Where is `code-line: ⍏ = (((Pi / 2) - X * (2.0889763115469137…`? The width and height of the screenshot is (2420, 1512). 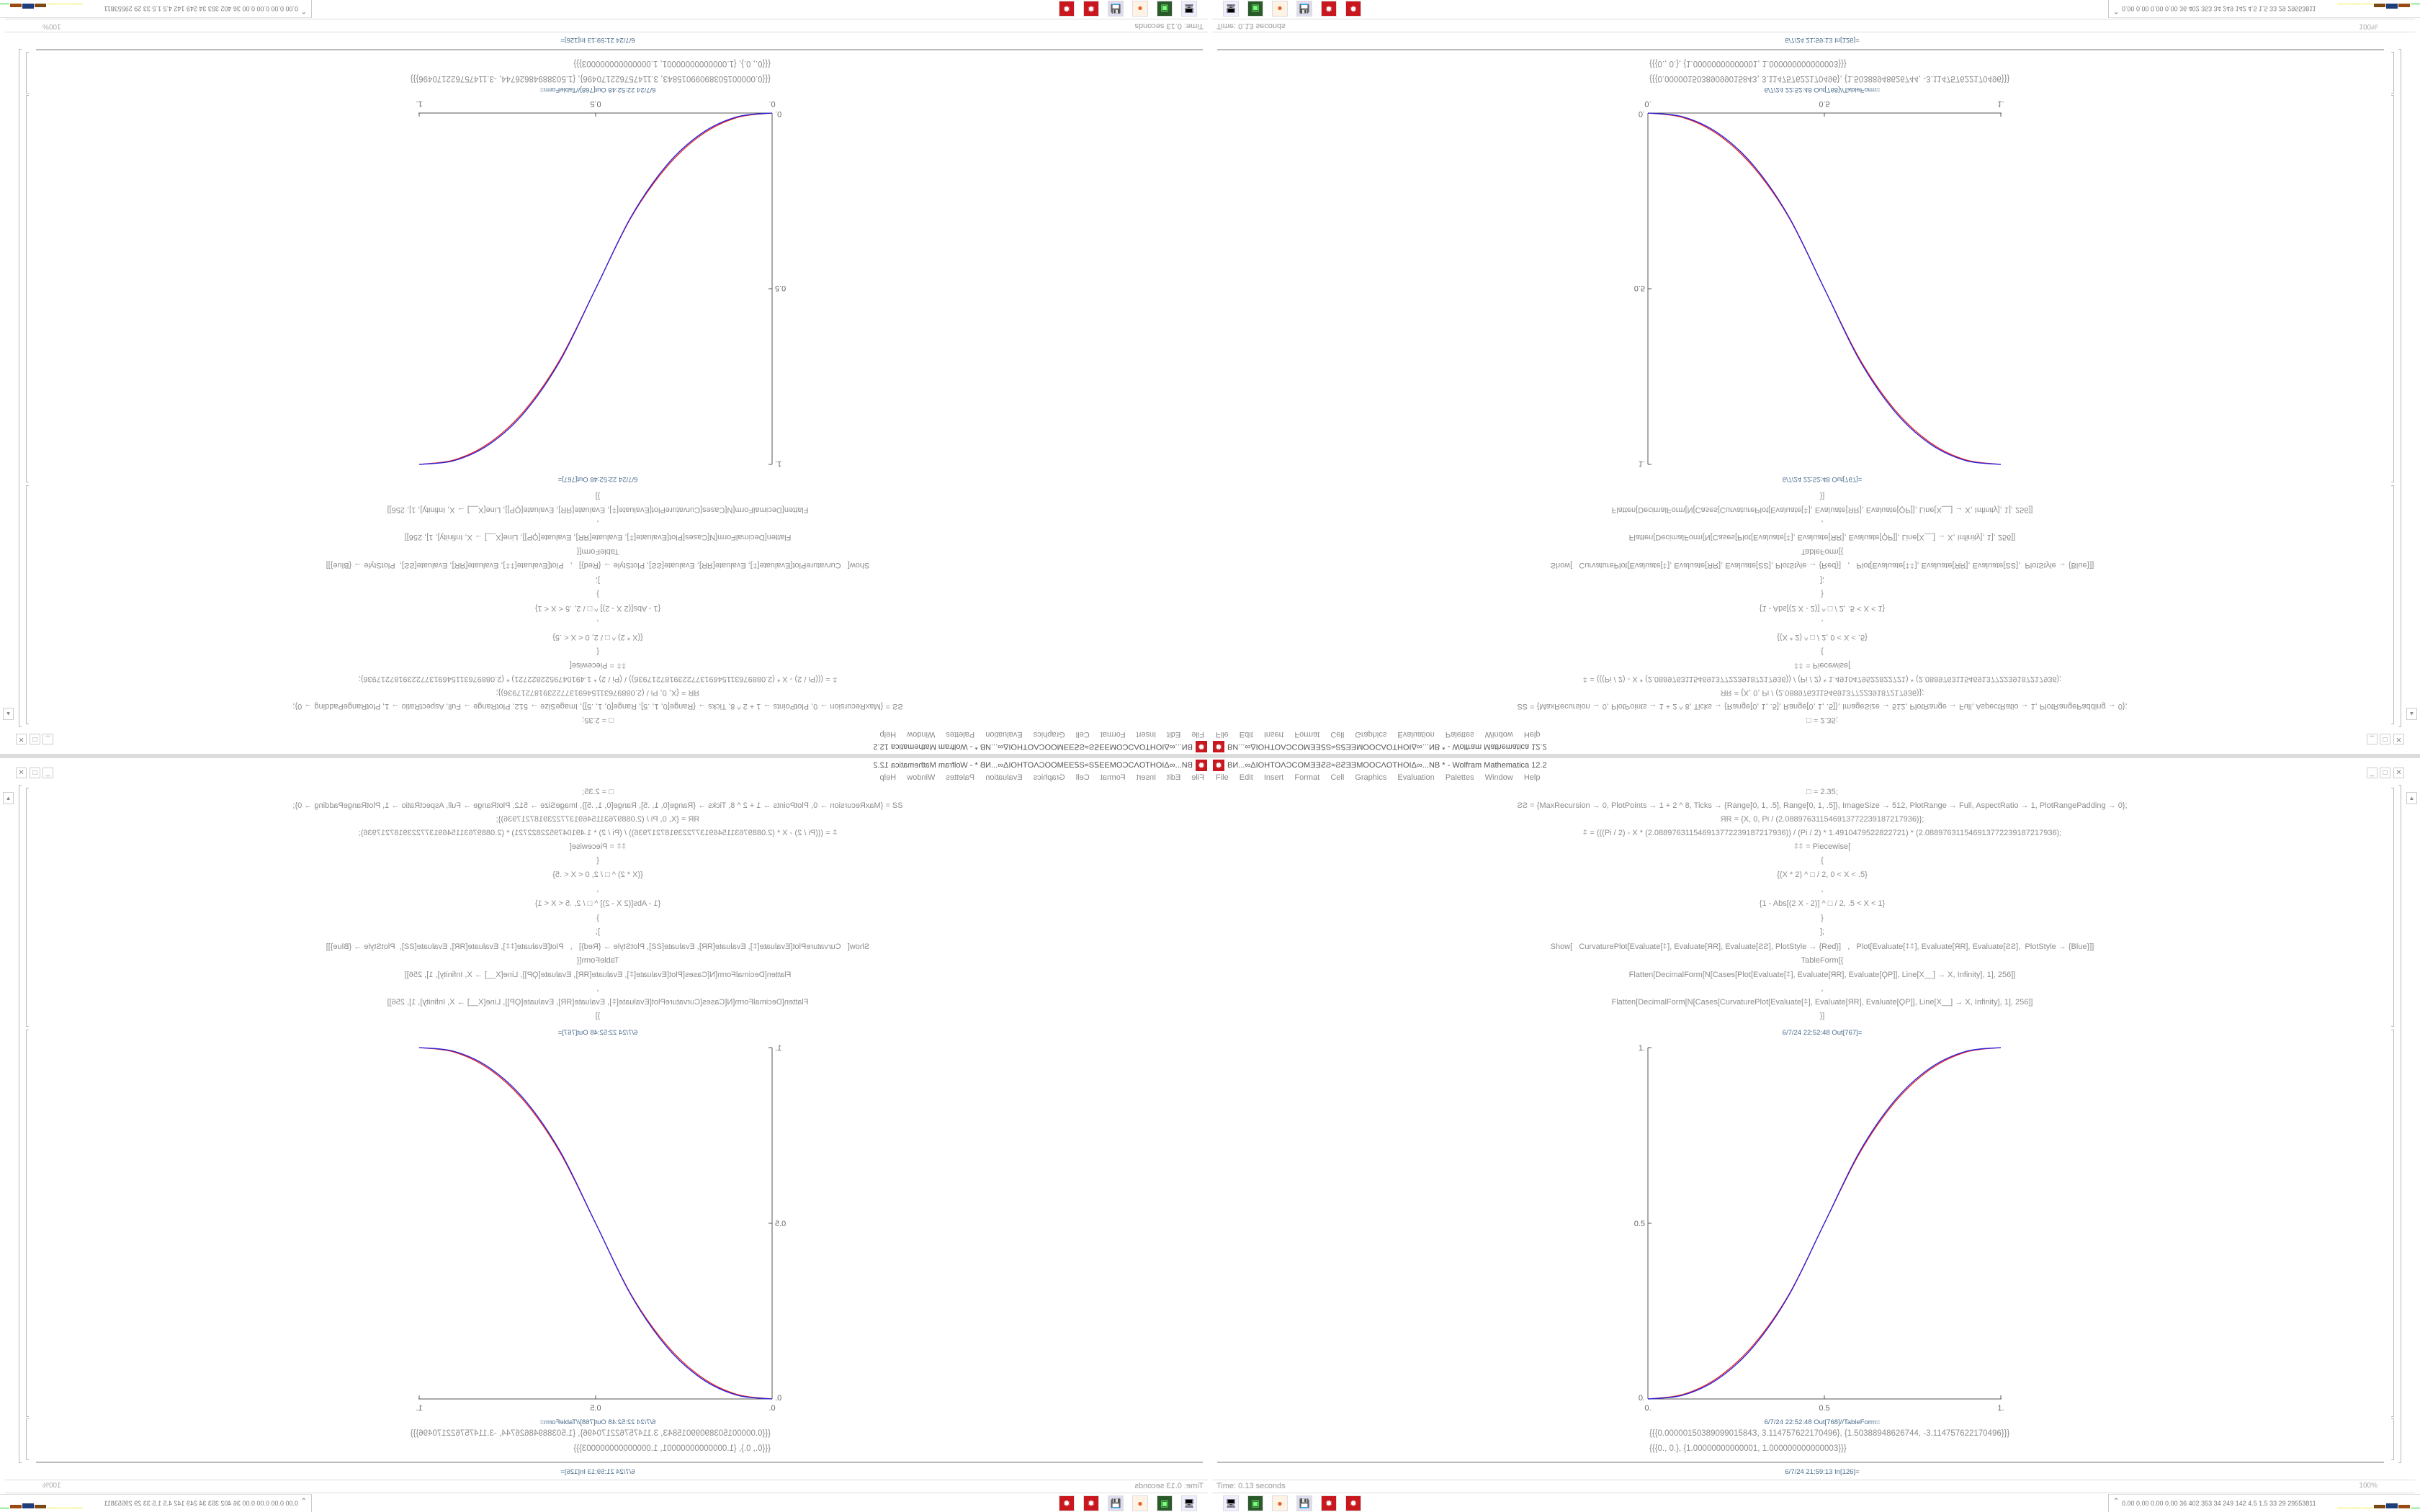
code-line: ⍏ = (((Pi / 2) - X * (2.0889763115469137… is located at coordinates (1822, 833).